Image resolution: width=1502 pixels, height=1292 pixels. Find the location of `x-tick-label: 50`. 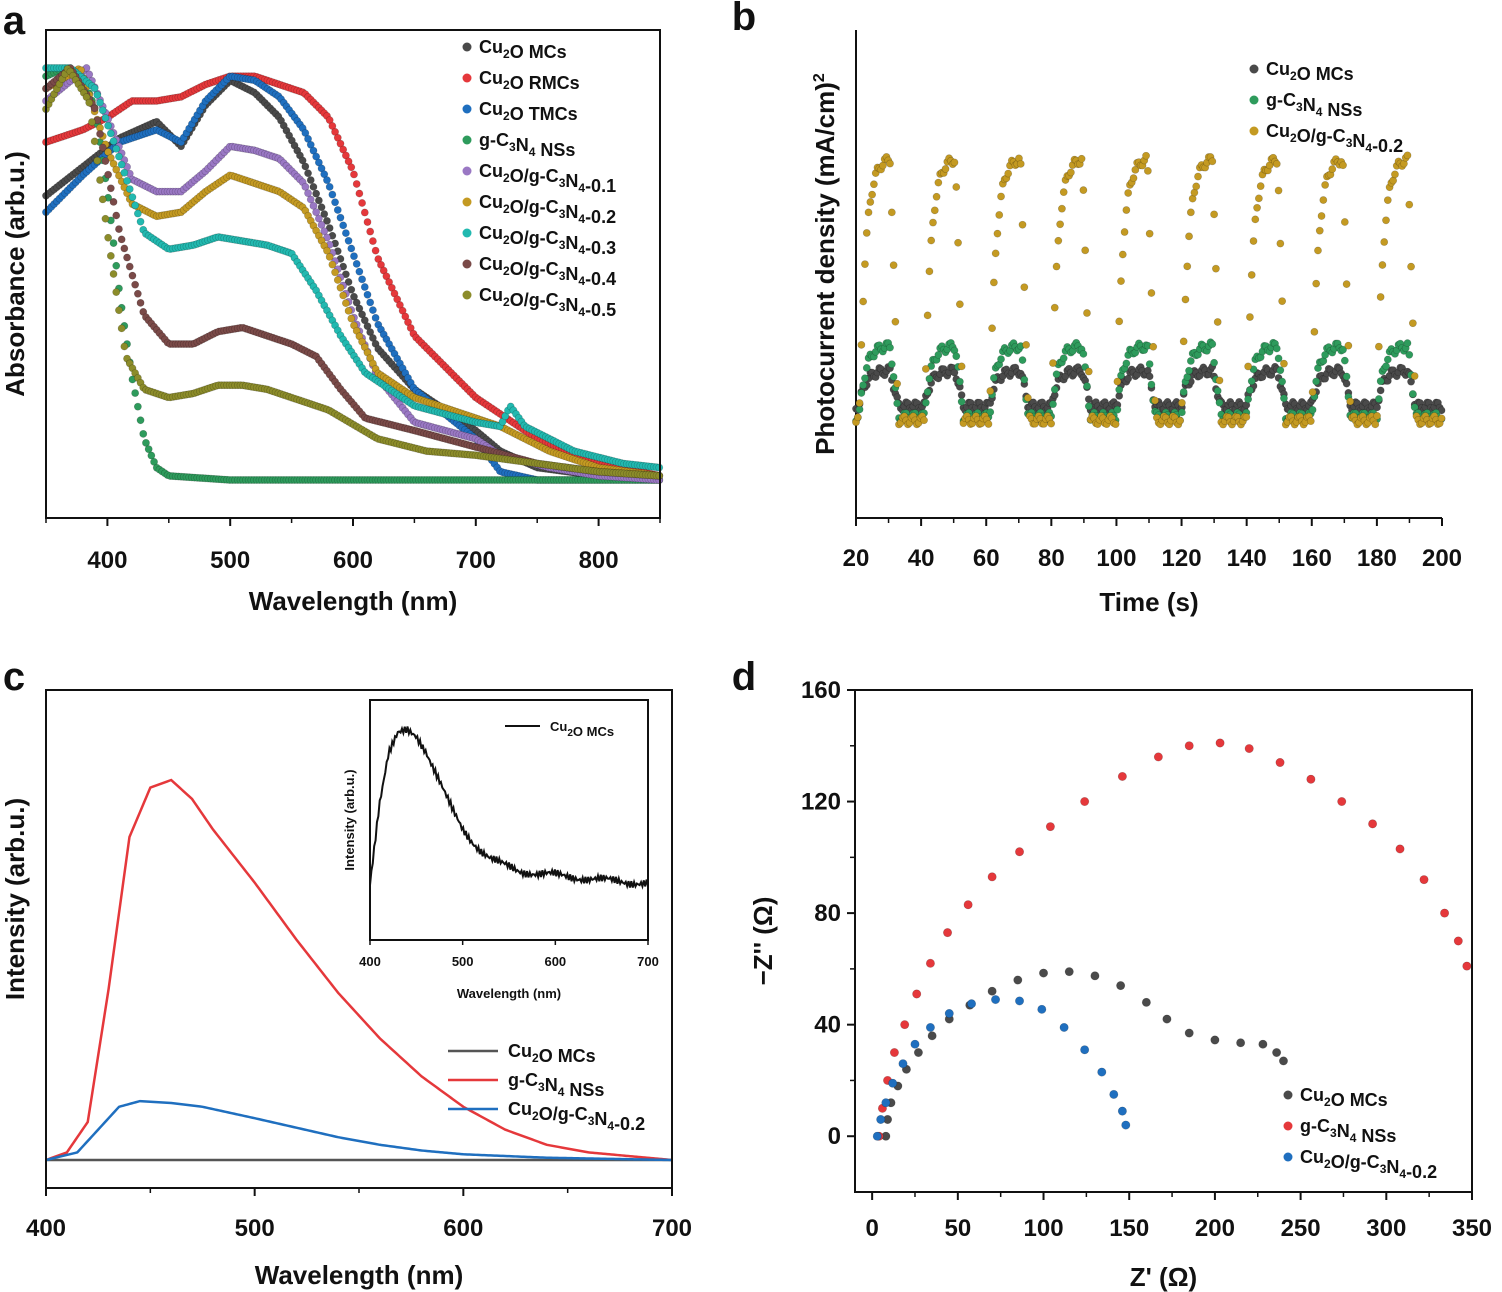

x-tick-label: 50 is located at coordinates (957, 1228).